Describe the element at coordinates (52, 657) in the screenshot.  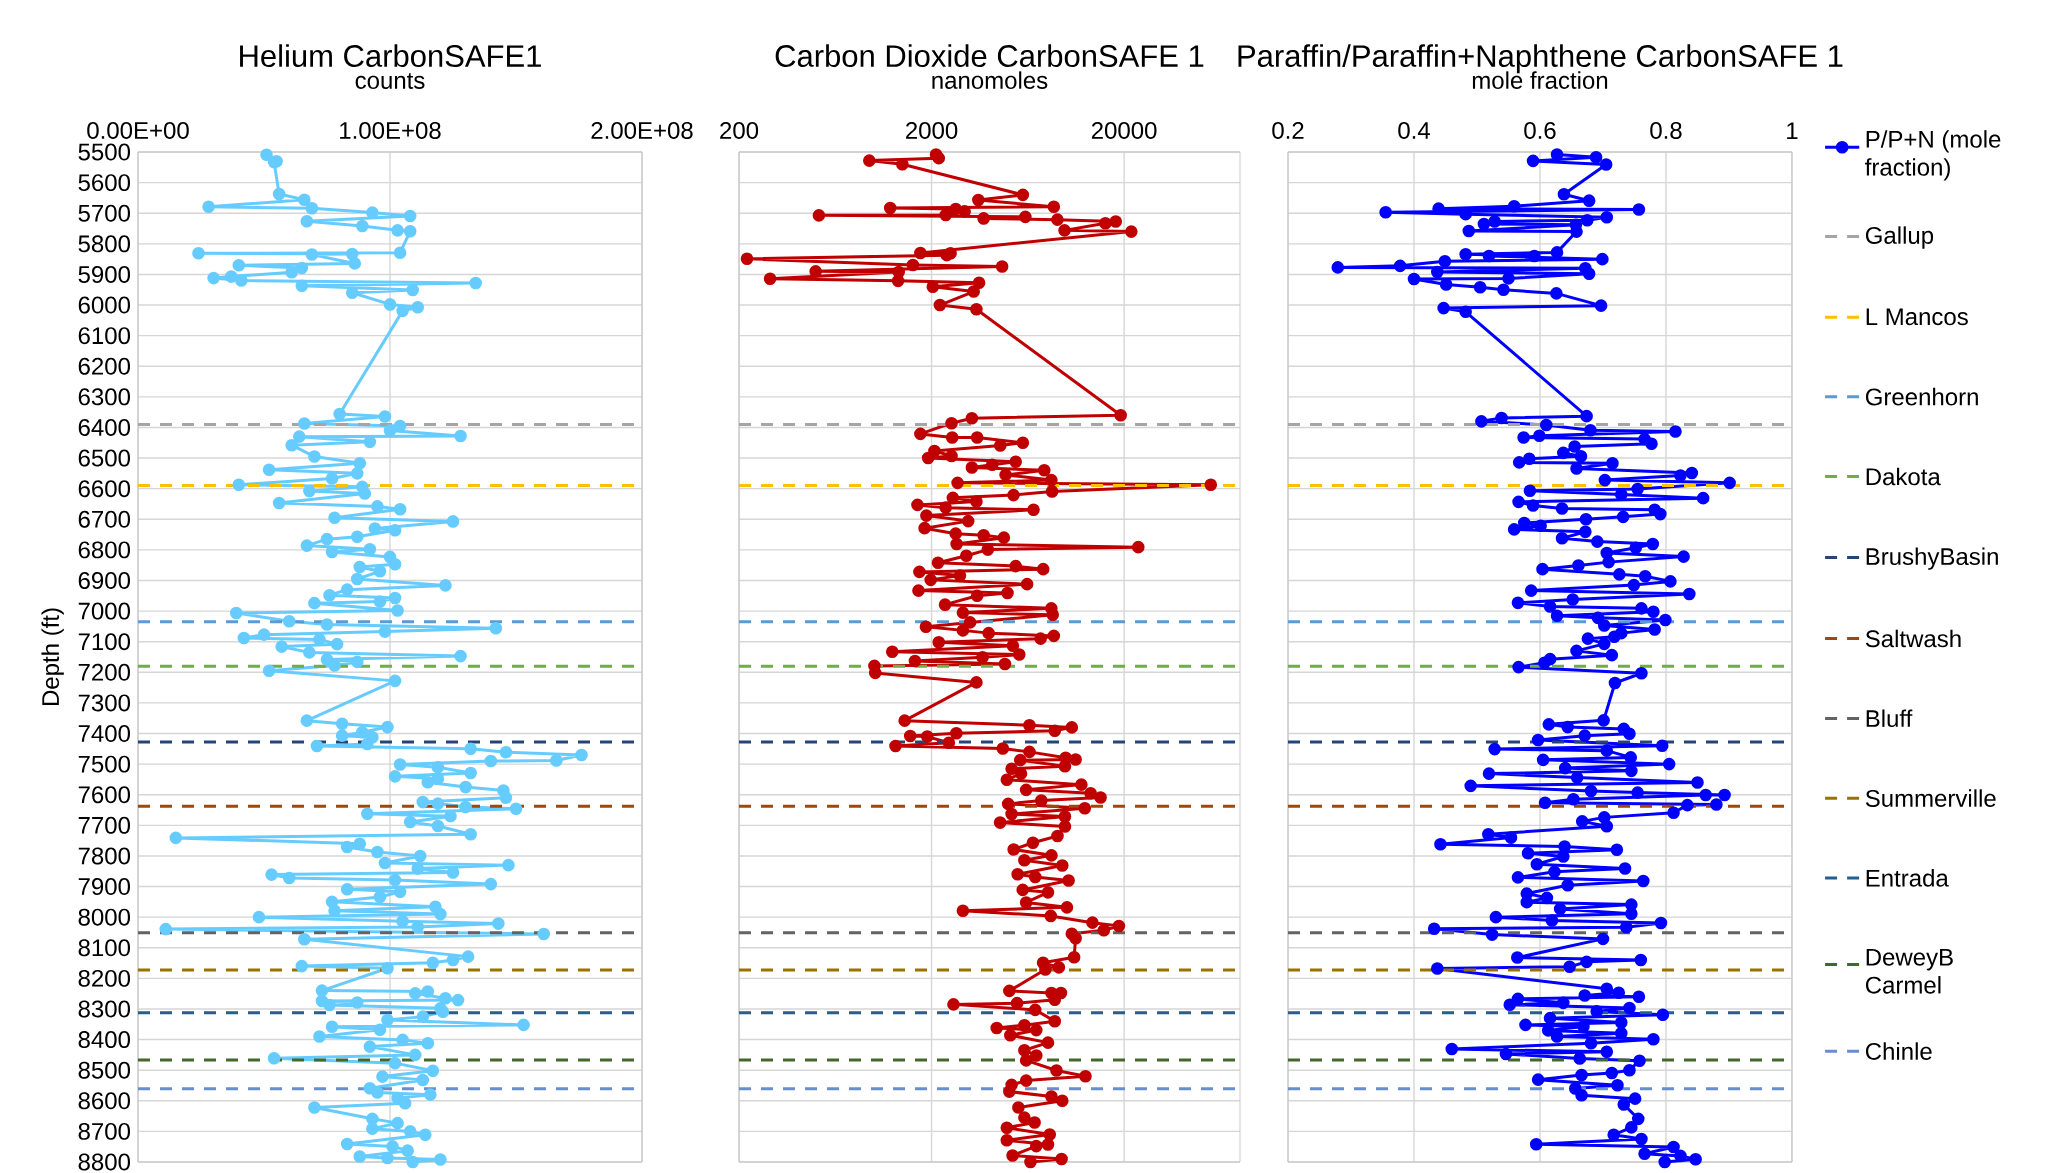
I see `y-axis-title: Depth (ft)` at that location.